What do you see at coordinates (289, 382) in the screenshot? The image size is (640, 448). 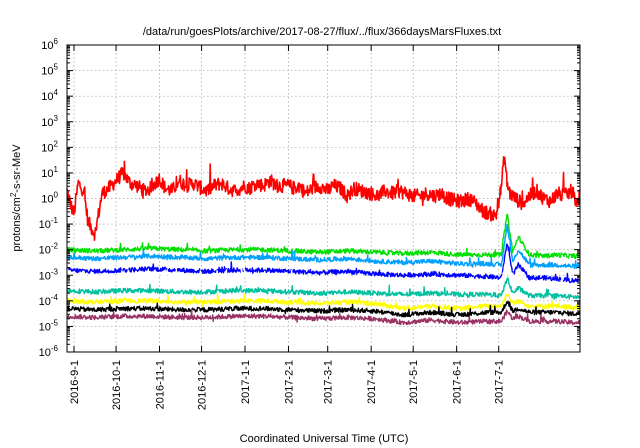 I see `x-tick-label: 2017-2-1` at bounding box center [289, 382].